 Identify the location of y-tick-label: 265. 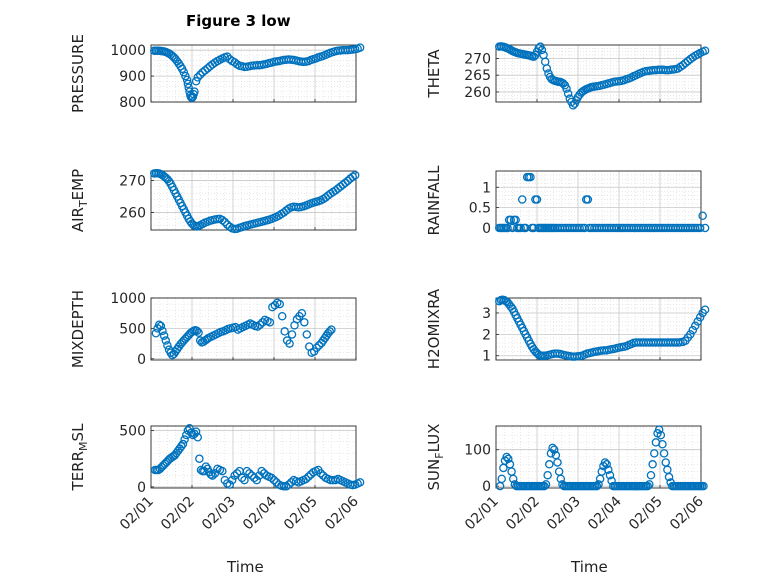
(477, 76).